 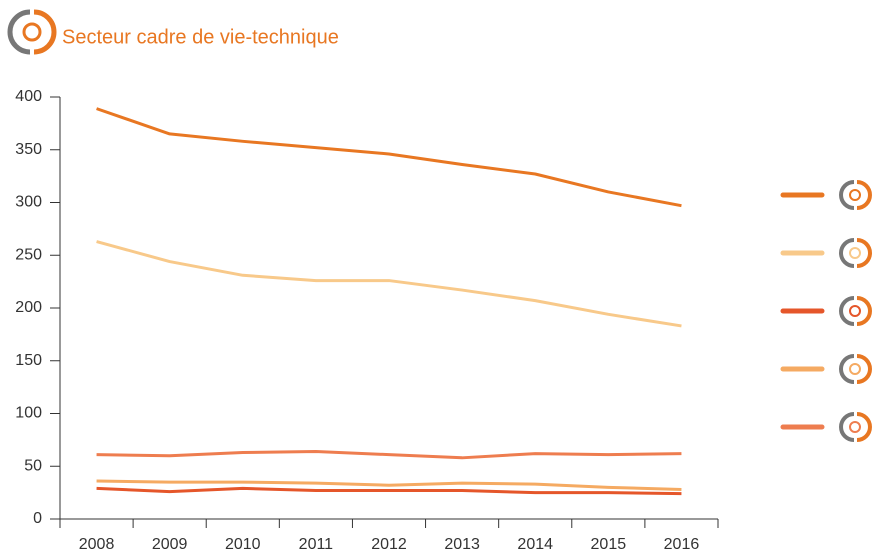 What do you see at coordinates (316, 544) in the screenshot?
I see `x-tick-label: 2011` at bounding box center [316, 544].